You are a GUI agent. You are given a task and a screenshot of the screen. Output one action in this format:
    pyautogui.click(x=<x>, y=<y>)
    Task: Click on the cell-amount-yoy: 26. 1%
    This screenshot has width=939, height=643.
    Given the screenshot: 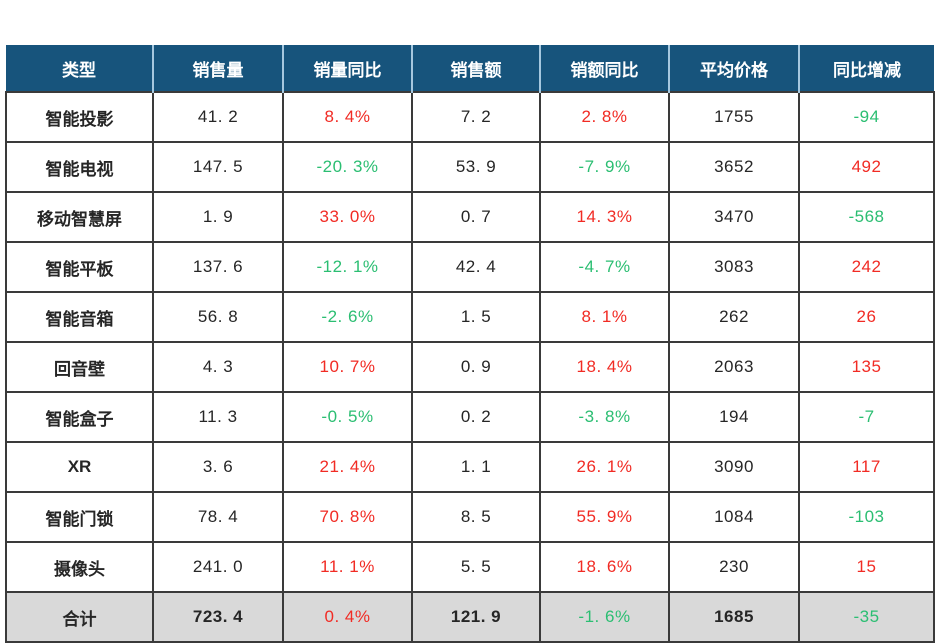 What is the action you would take?
    pyautogui.click(x=604, y=467)
    